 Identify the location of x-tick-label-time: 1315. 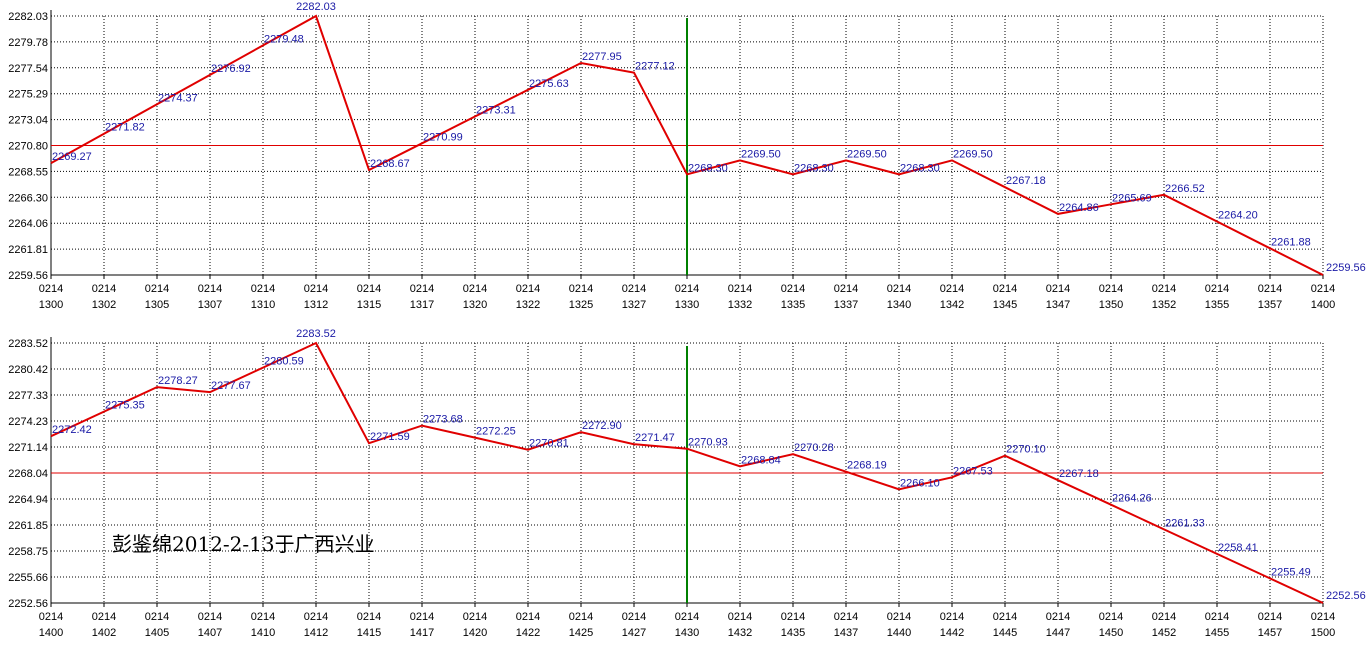
(369, 305).